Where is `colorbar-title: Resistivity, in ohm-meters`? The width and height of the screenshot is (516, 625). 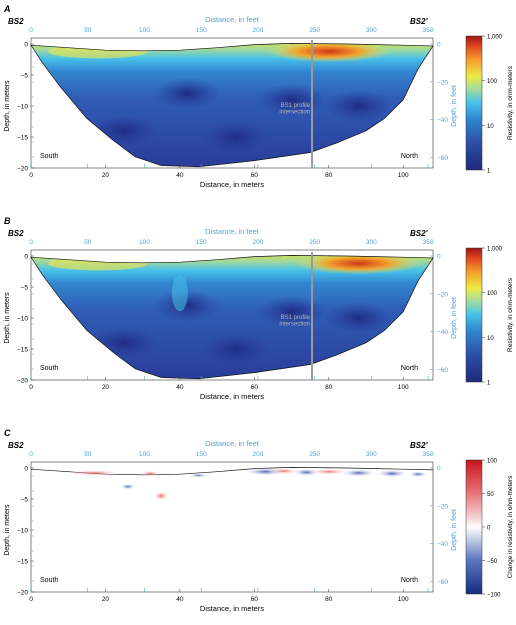 colorbar-title: Resistivity, in ohm-meters is located at coordinates (510, 102).